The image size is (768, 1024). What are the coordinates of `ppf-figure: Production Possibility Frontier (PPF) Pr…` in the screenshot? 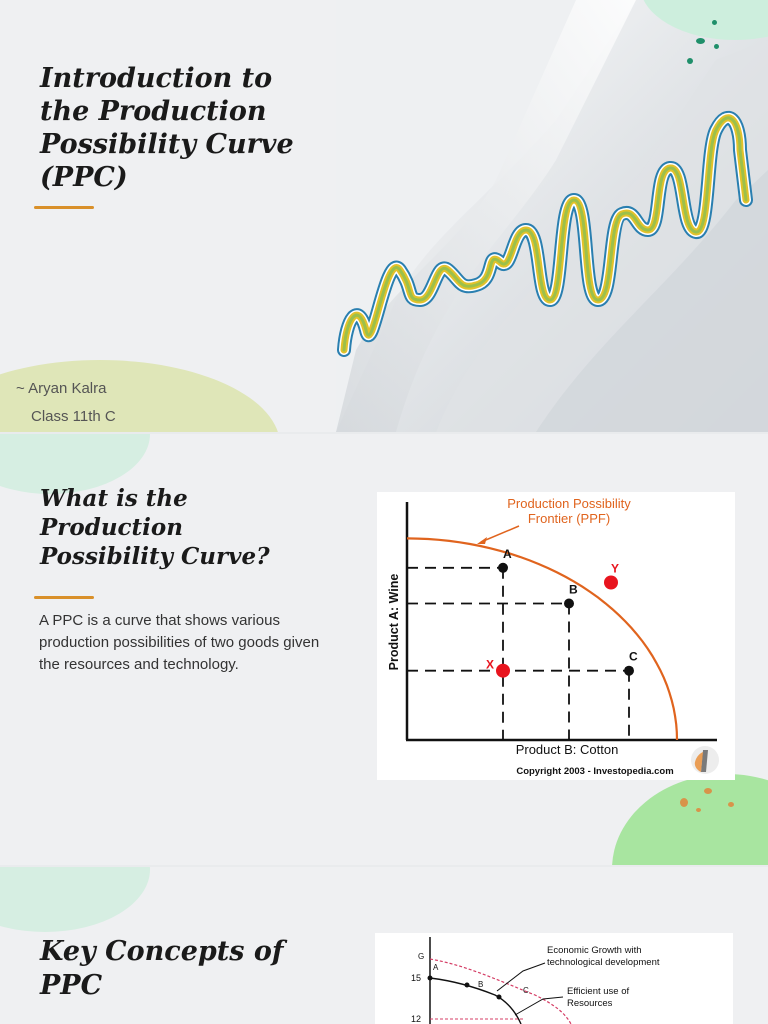 It's located at (556, 636).